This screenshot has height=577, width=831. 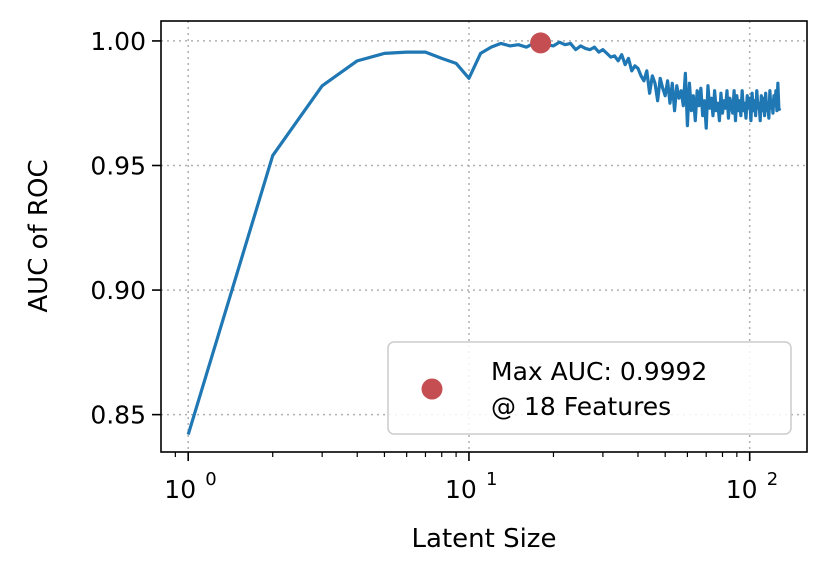 What do you see at coordinates (118, 41) in the screenshot?
I see `y-tick-label: 1.00` at bounding box center [118, 41].